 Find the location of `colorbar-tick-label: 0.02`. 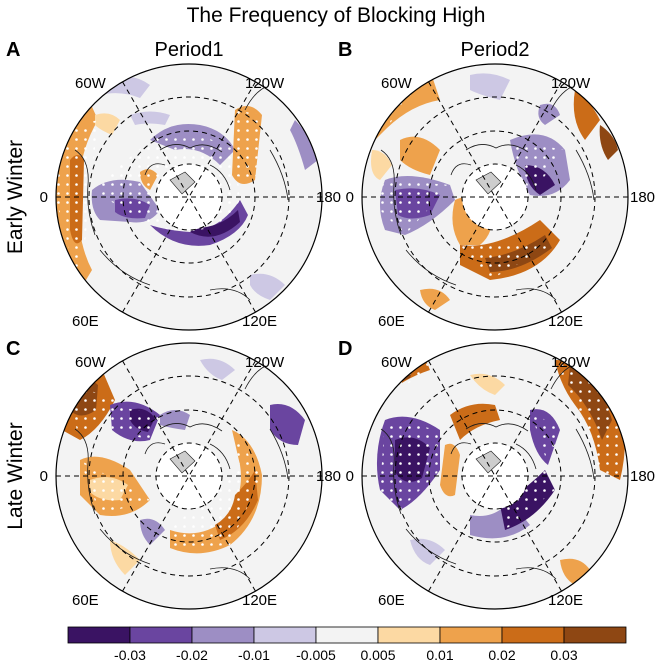

colorbar-tick-label: 0.02 is located at coordinates (501, 655).